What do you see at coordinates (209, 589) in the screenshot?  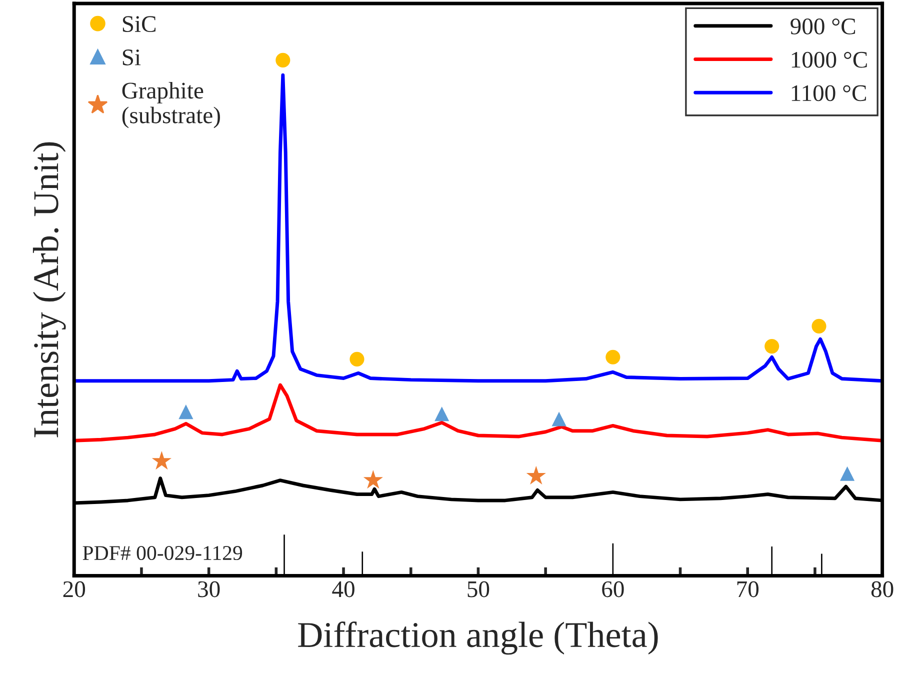 I see `x-tick-label: 30` at bounding box center [209, 589].